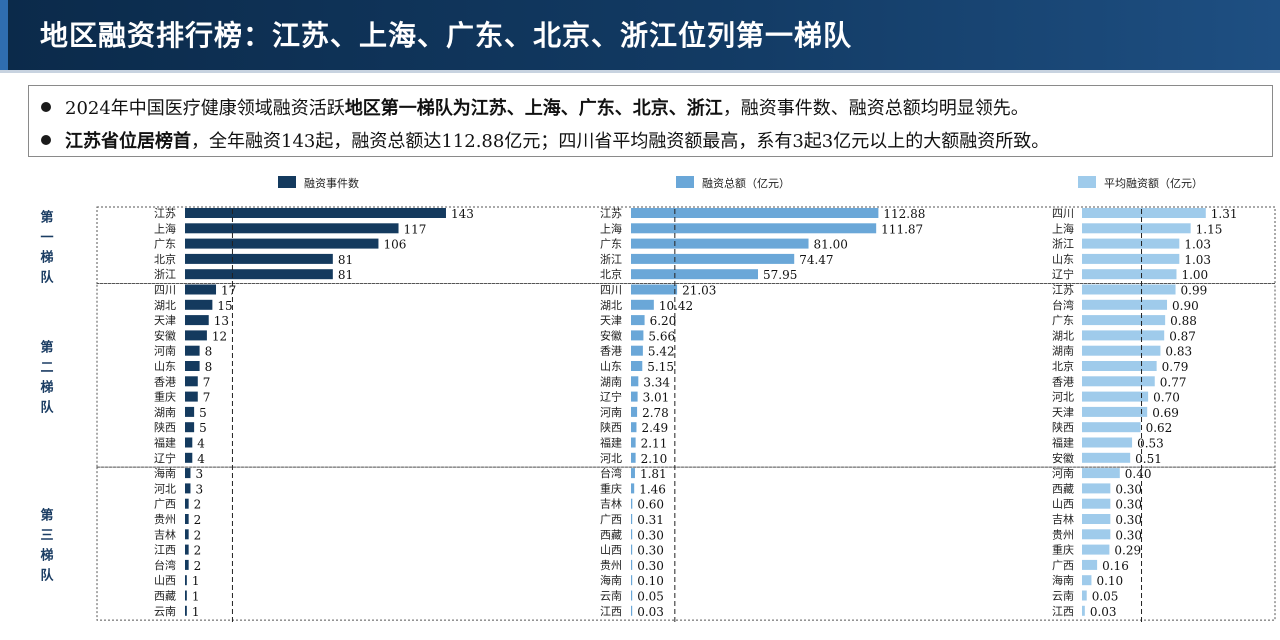  Describe the element at coordinates (207, 382) in the screenshot. I see `data-label: 7` at that location.